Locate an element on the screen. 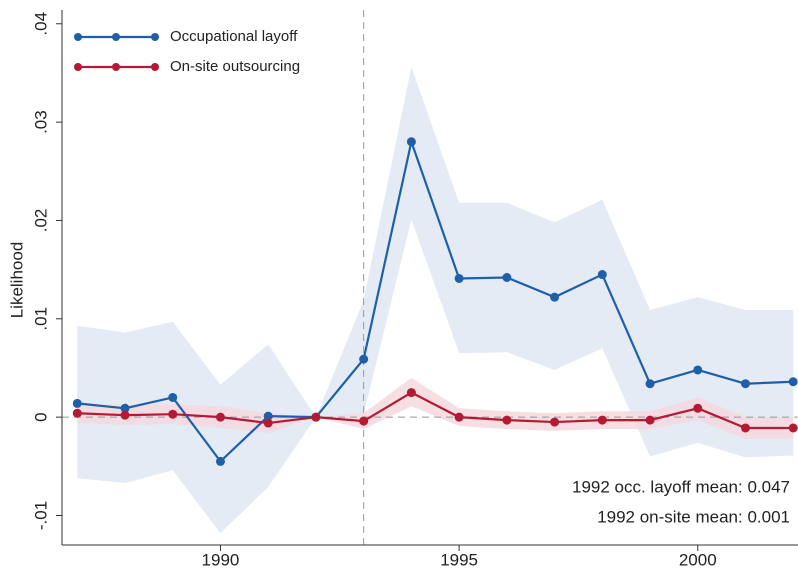 This screenshot has width=798, height=569. legend-label: Occupational layoff is located at coordinates (234, 36).